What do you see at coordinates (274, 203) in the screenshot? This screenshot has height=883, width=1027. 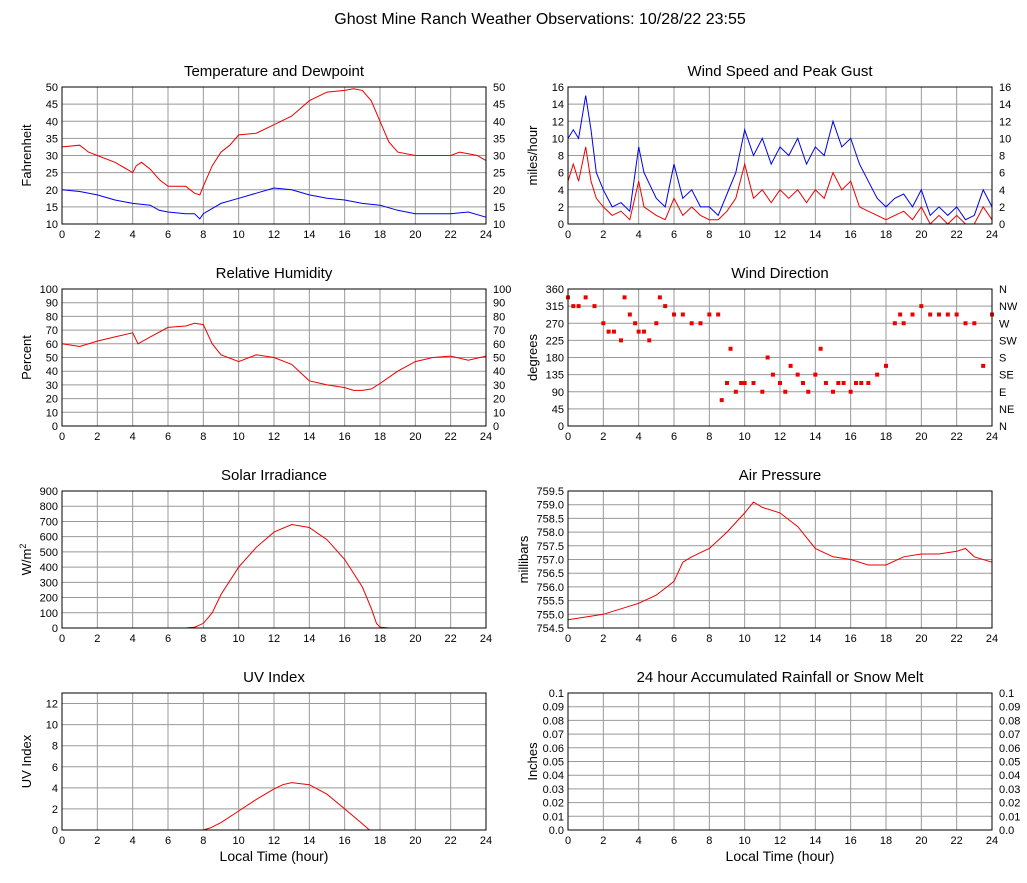 I see `series-line-blue` at bounding box center [274, 203].